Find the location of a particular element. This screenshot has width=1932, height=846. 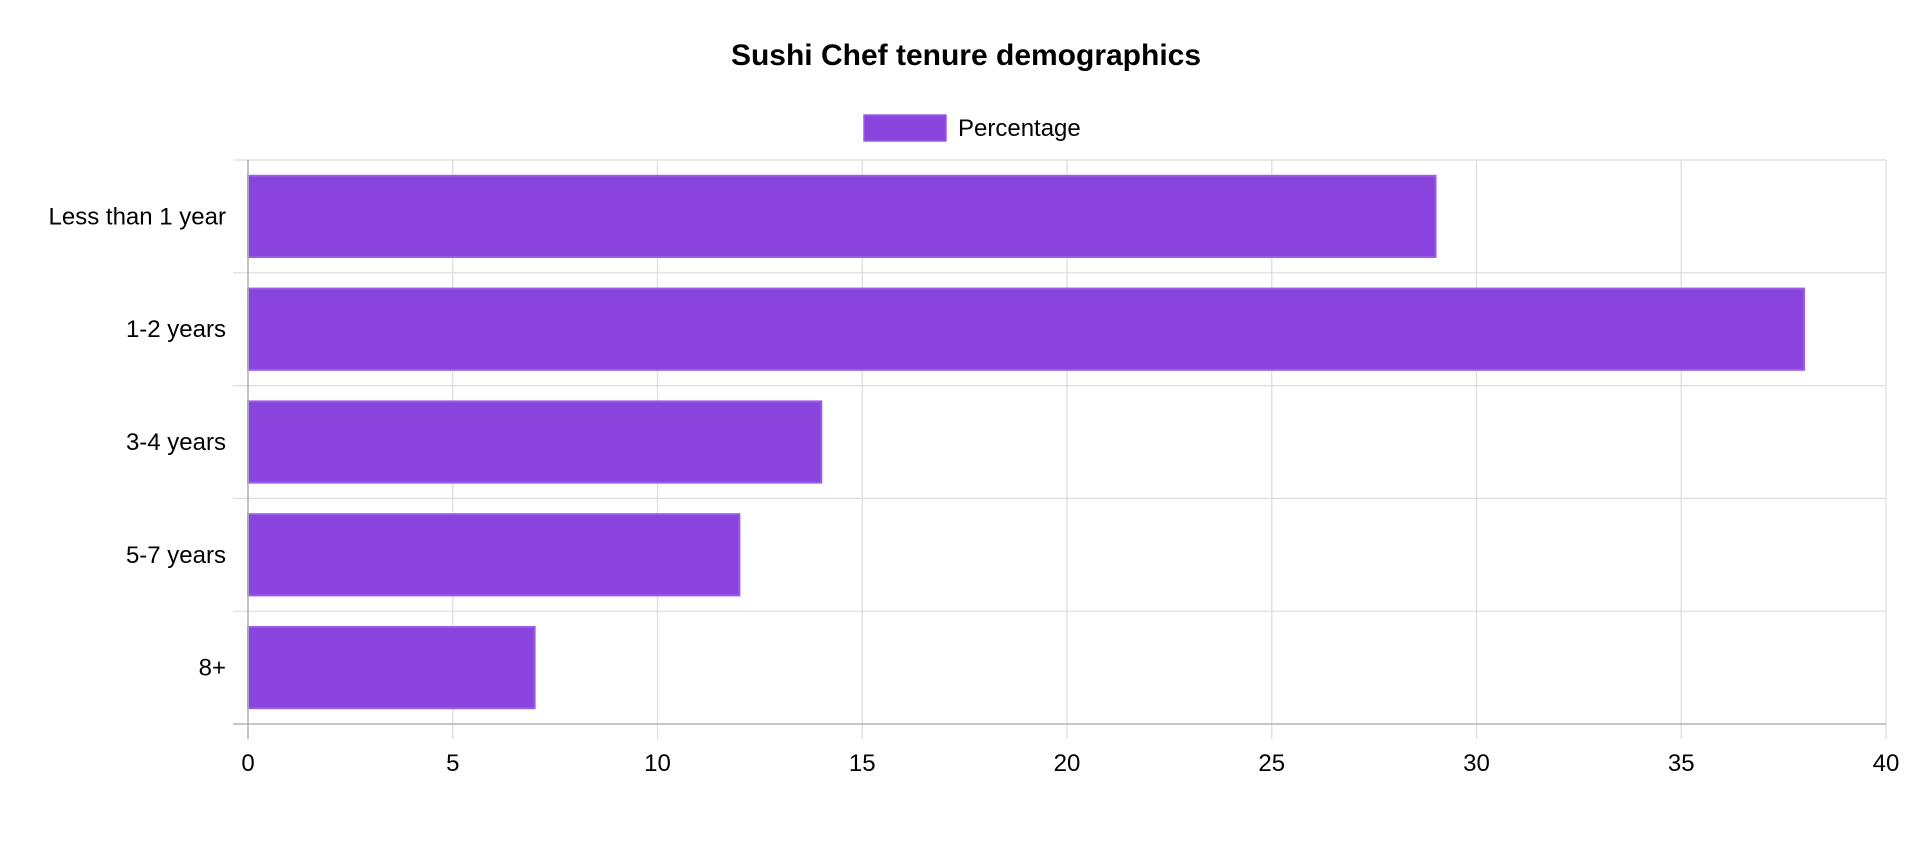

x-tick-label: 40 is located at coordinates (1886, 763).